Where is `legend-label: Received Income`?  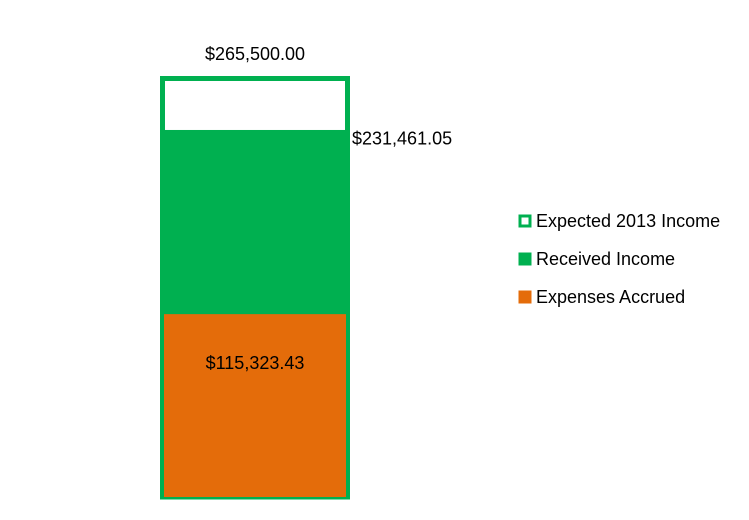
legend-label: Received Income is located at coordinates (605, 259).